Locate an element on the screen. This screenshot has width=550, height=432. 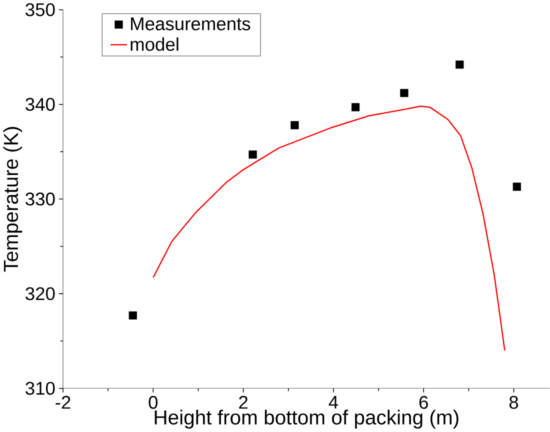
x-tick-label: 0 is located at coordinates (153, 402).